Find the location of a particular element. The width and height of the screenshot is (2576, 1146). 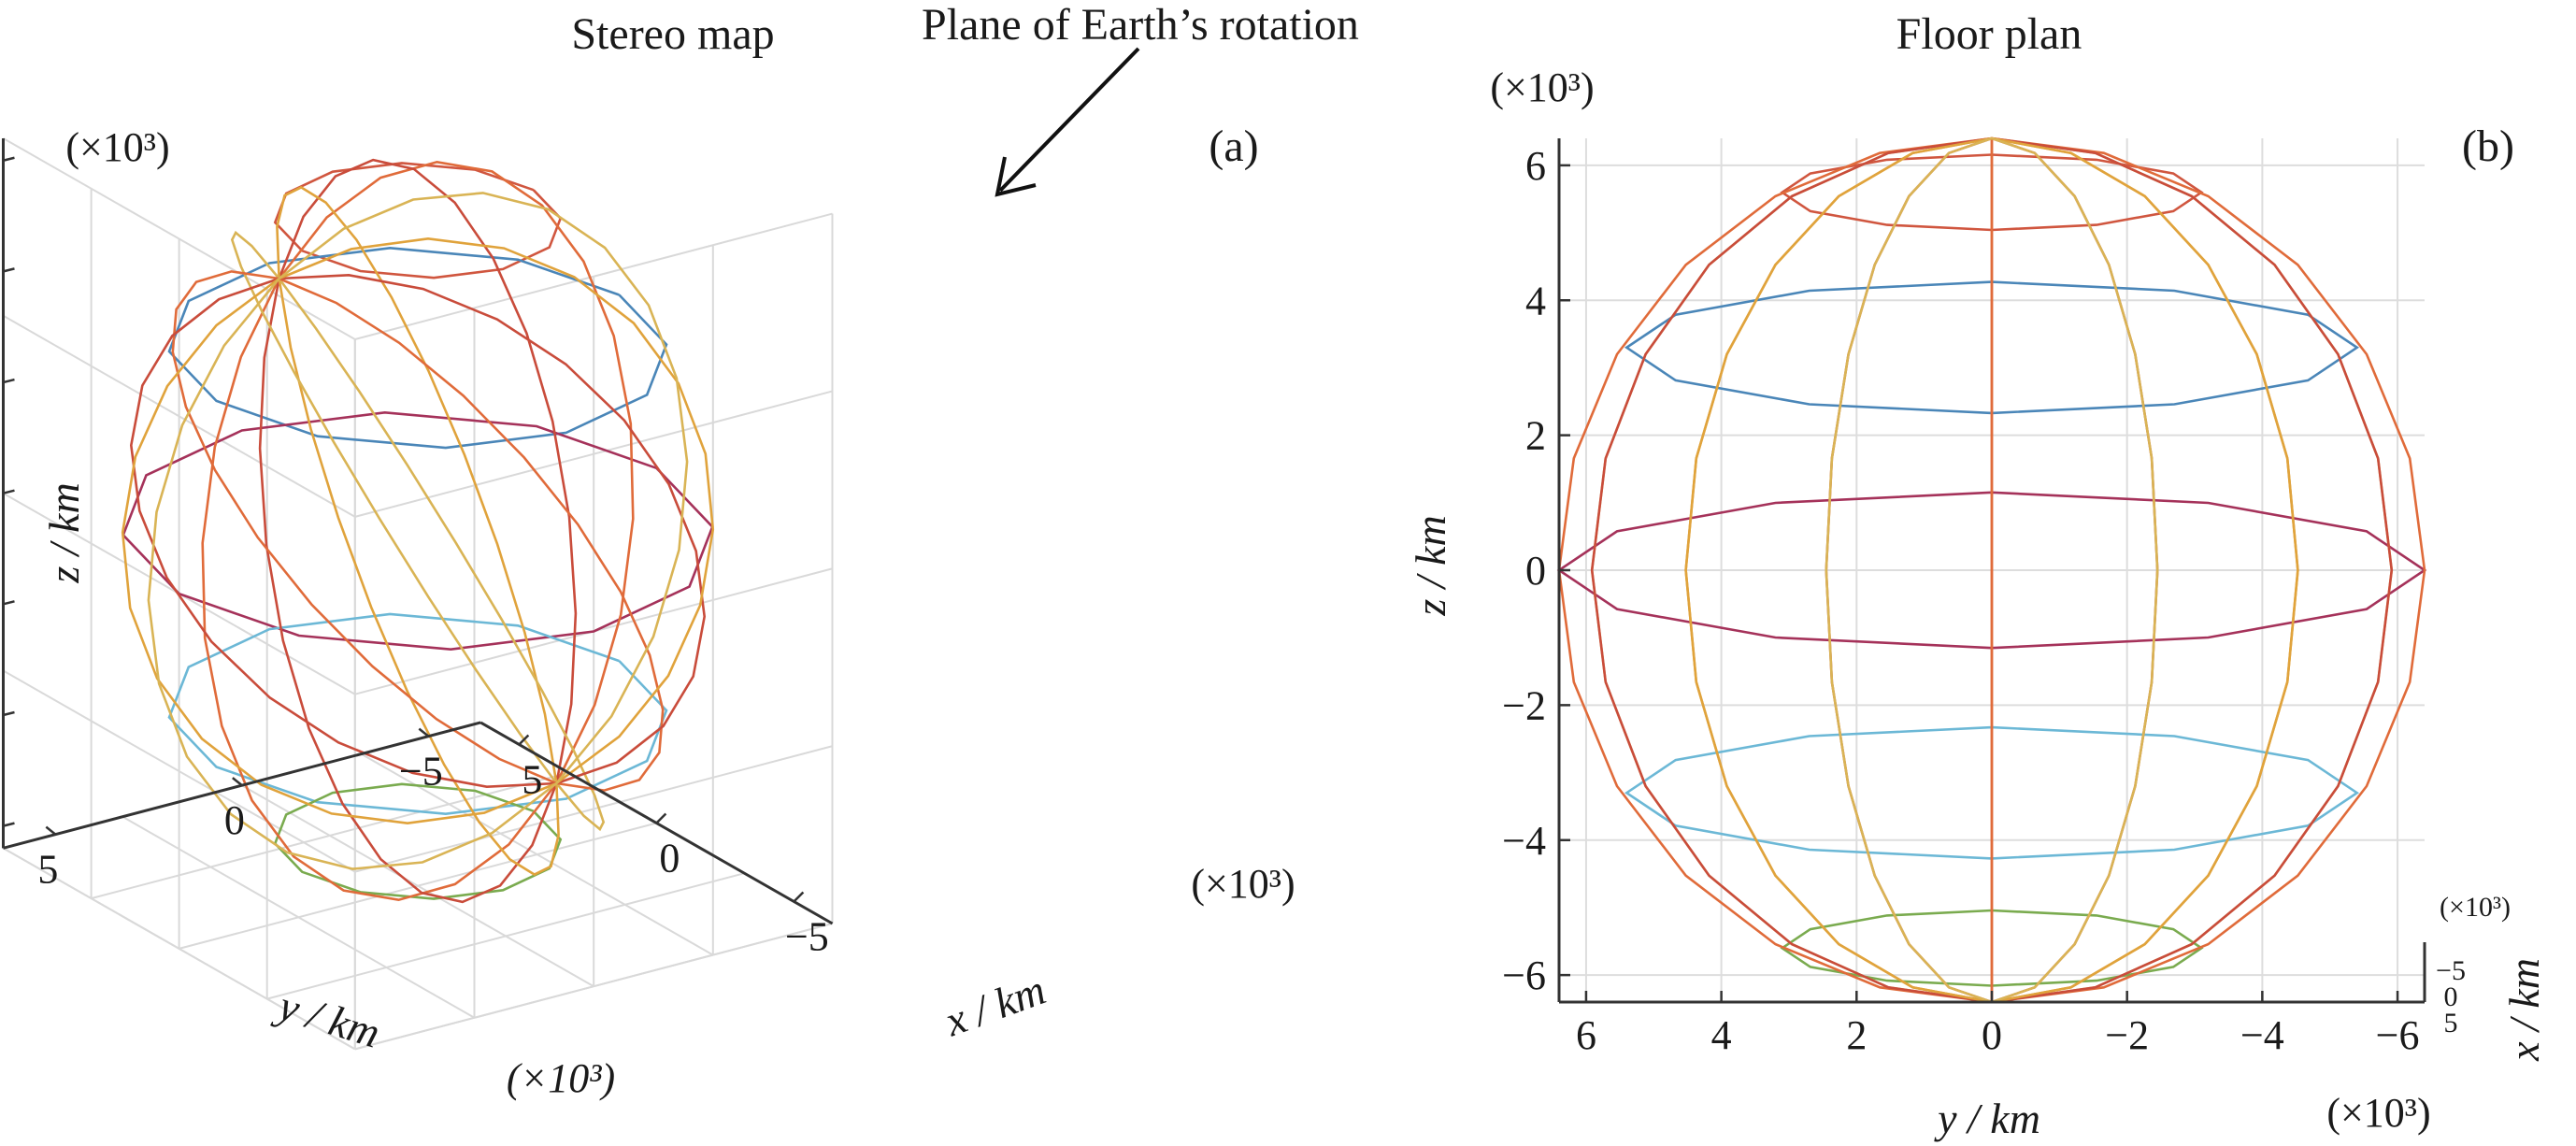

floor-plan-z-multiplier: (×10³) is located at coordinates (1542, 87).